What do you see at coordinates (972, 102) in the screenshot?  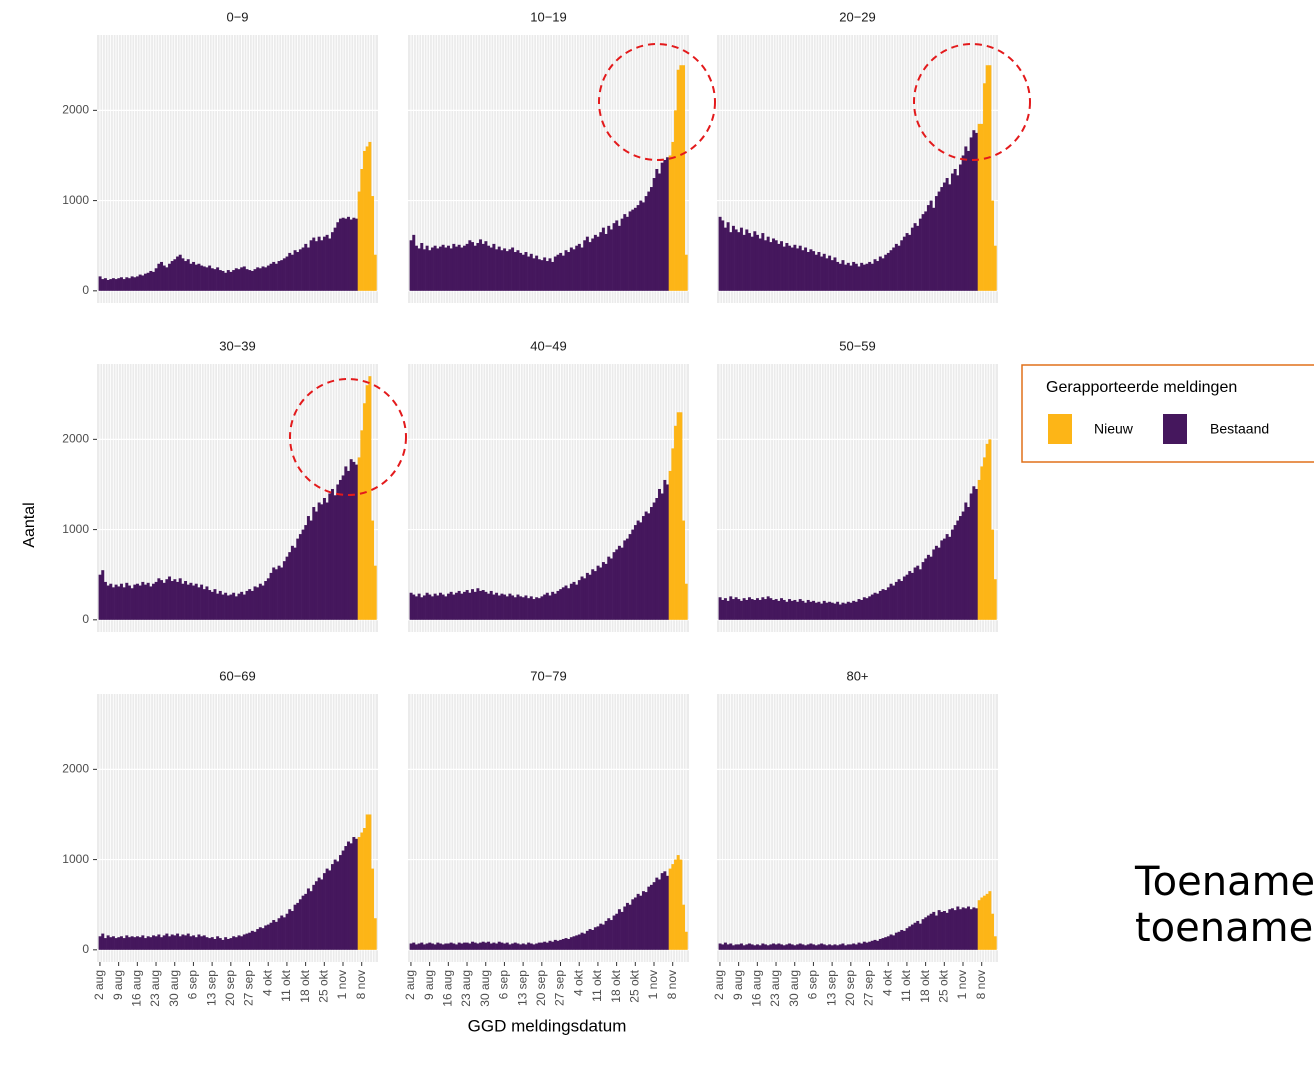 I see `highlight-circle` at bounding box center [972, 102].